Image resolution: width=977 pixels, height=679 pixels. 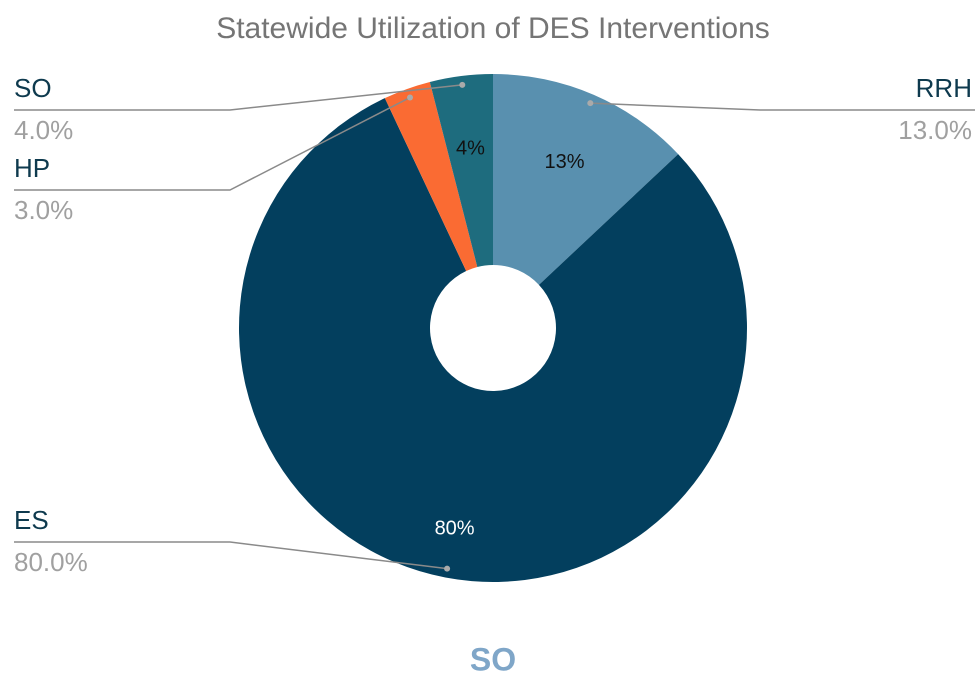 I want to click on outer-value-label: 3.0%, so click(x=43, y=210).